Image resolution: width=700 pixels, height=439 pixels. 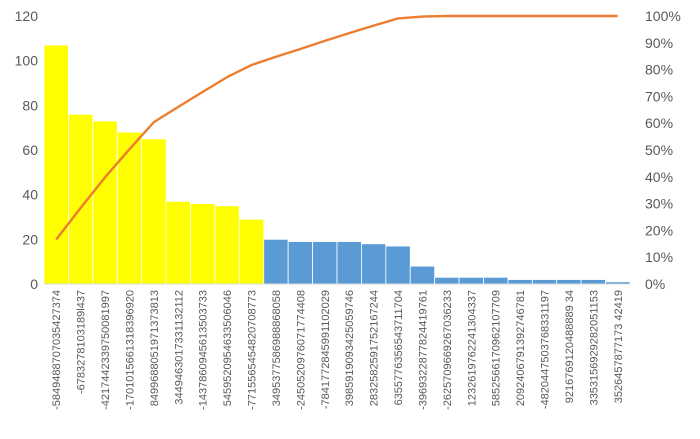 What do you see at coordinates (655, 284) in the screenshot?
I see `y2-tick-label: 0%` at bounding box center [655, 284].